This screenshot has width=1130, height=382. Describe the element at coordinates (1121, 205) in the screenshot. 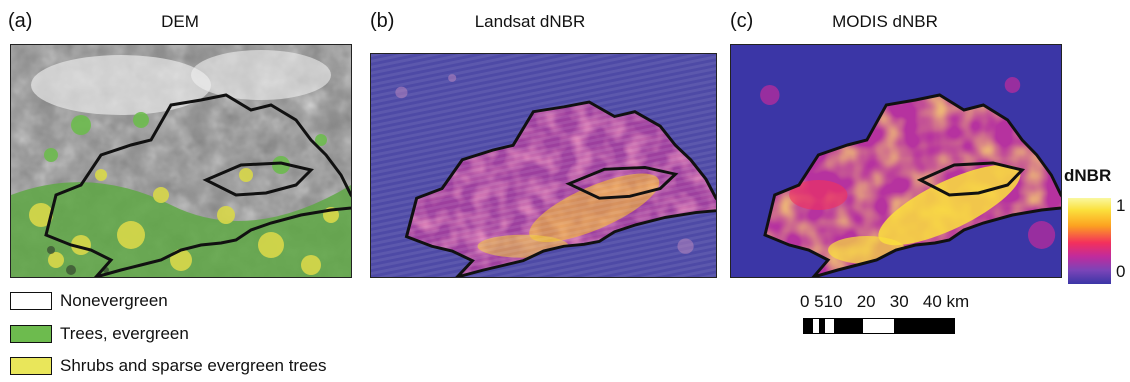

I see `colorbar-max-label: 1` at that location.